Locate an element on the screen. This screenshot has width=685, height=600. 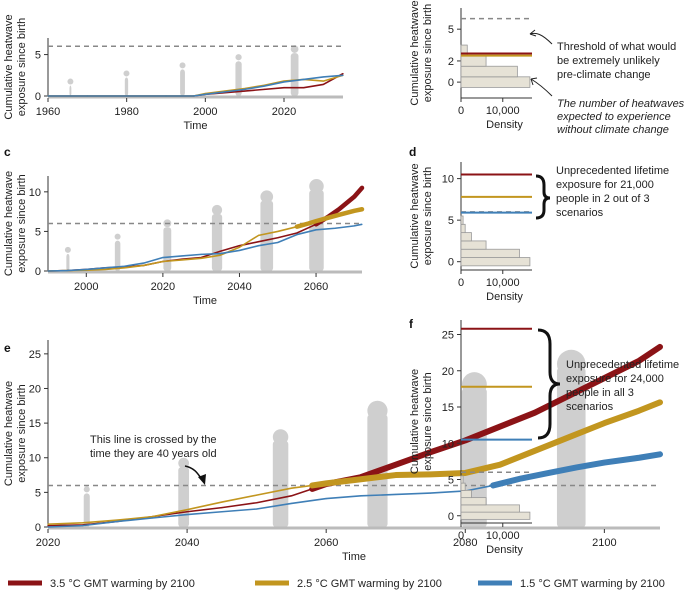
x-tick-label-a: 2020 is located at coordinates (284, 112).